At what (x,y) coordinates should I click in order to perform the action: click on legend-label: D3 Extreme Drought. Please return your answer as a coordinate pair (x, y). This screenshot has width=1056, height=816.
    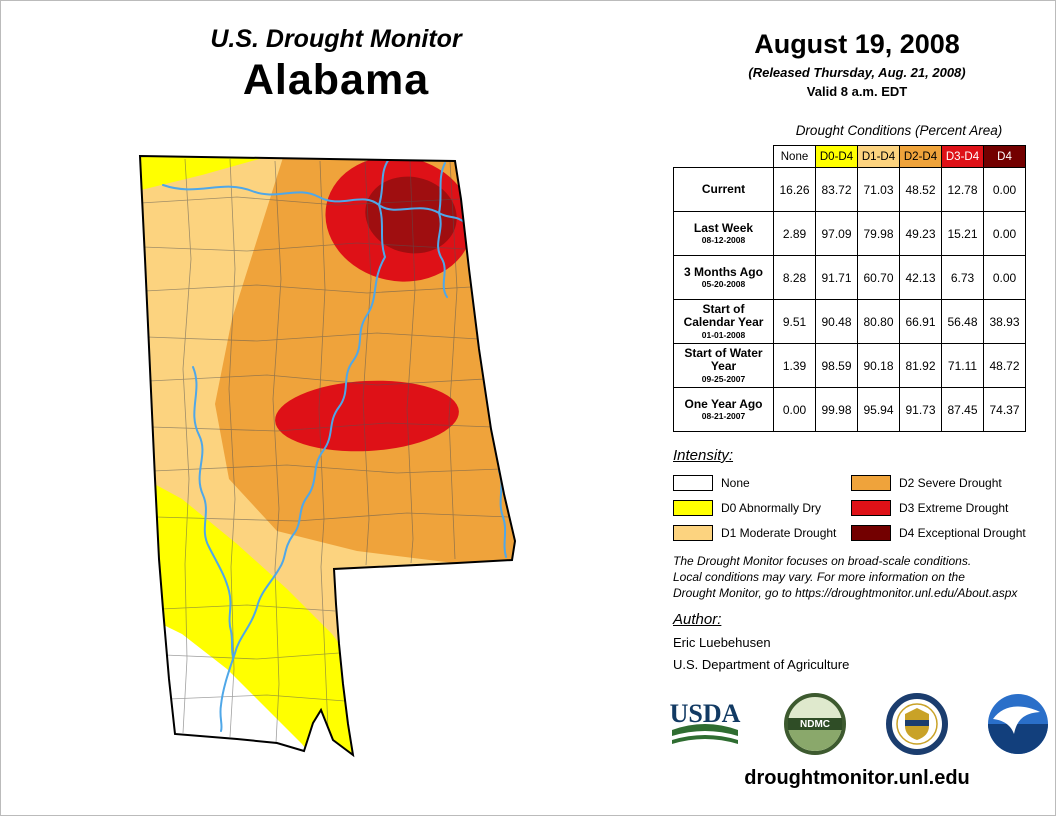
    Looking at the image, I should click on (954, 507).